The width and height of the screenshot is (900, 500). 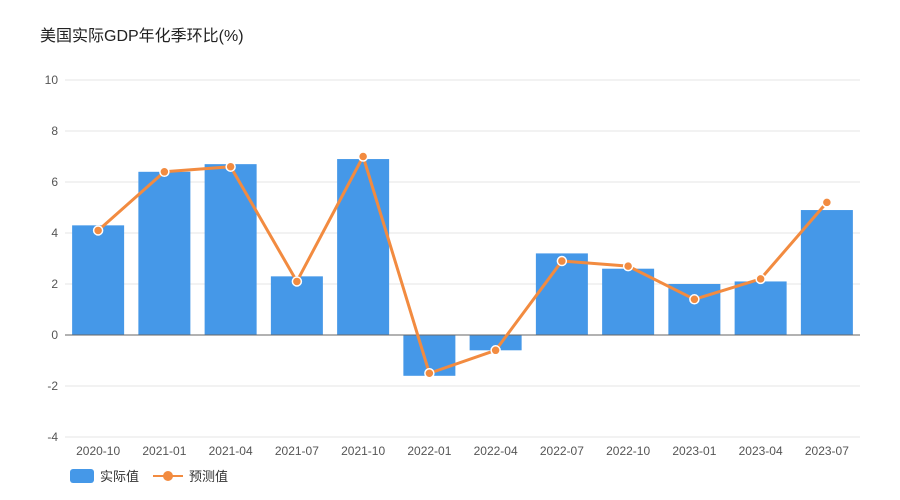 What do you see at coordinates (168, 476) in the screenshot?
I see `legend-line-swatch` at bounding box center [168, 476].